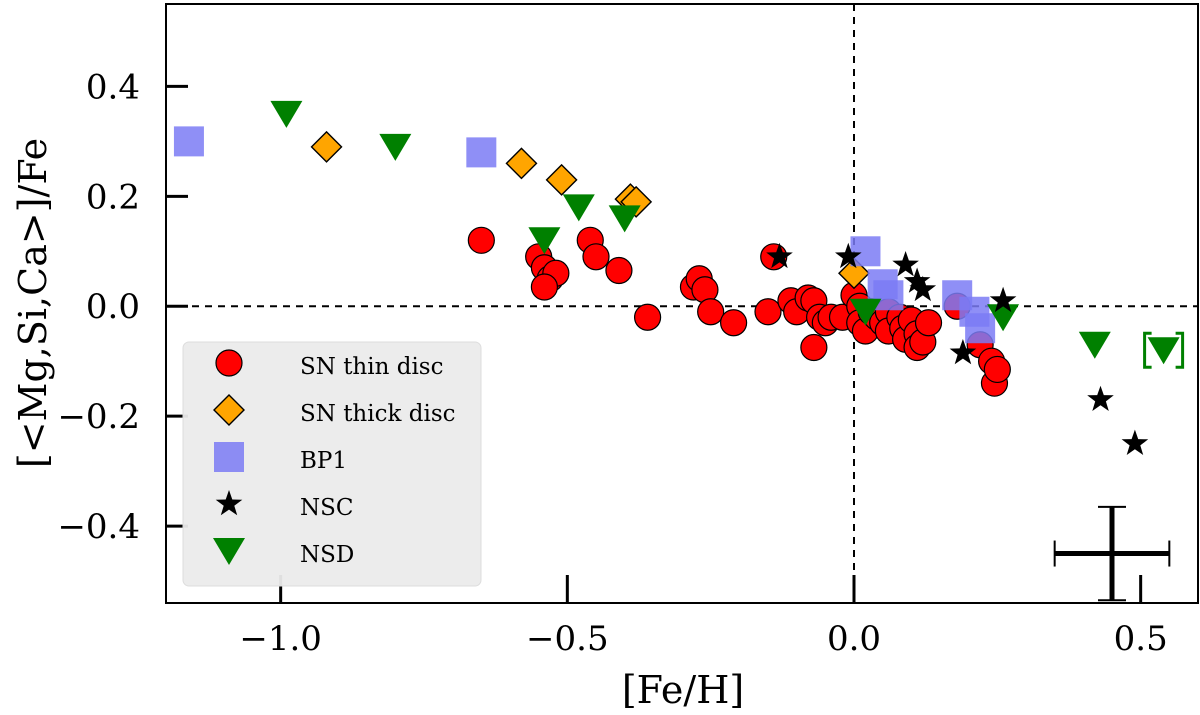  What do you see at coordinates (280, 639) in the screenshot?
I see `x-tick-label: −1.0` at bounding box center [280, 639].